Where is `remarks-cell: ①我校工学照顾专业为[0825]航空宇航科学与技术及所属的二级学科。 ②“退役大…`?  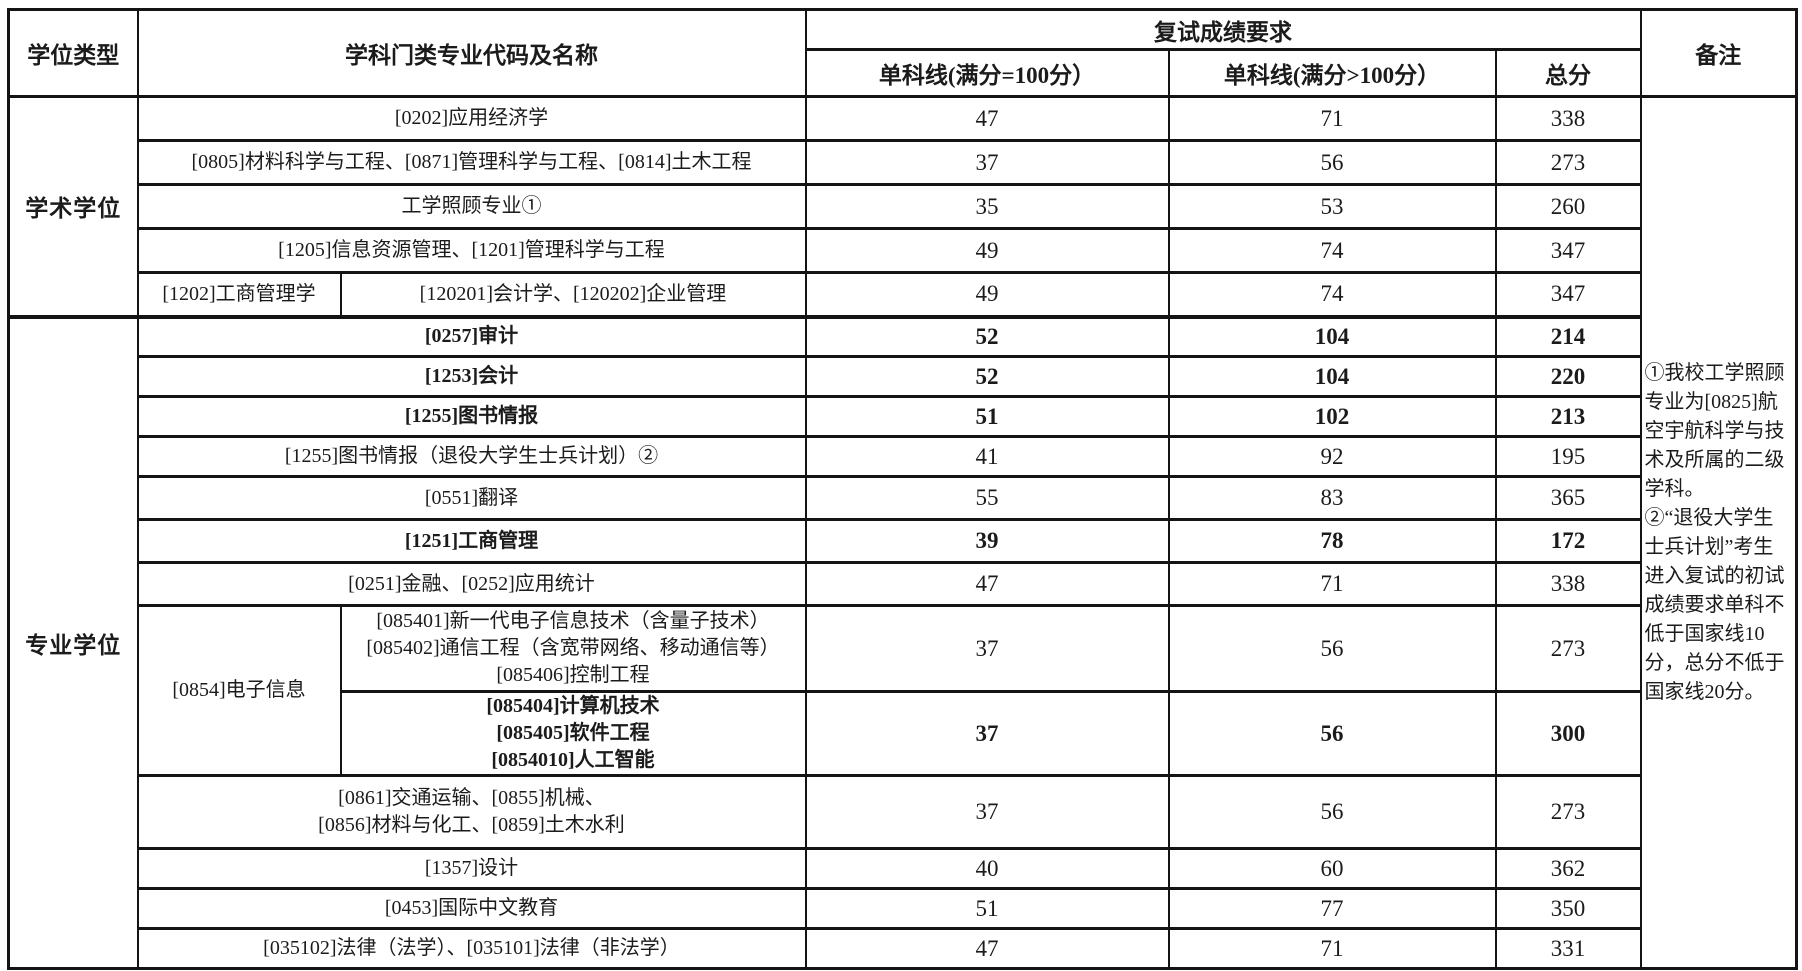
remarks-cell: ①我校工学照顾专业为[0825]航空宇航科学与技术及所属的二级学科。 ②“退役大… is located at coordinates (1718, 532).